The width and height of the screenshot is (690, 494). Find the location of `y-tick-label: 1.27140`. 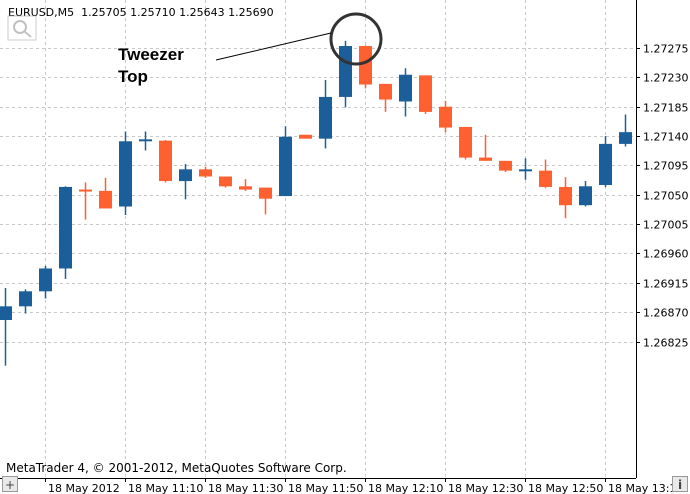

y-tick-label: 1.27140 is located at coordinates (666, 137).